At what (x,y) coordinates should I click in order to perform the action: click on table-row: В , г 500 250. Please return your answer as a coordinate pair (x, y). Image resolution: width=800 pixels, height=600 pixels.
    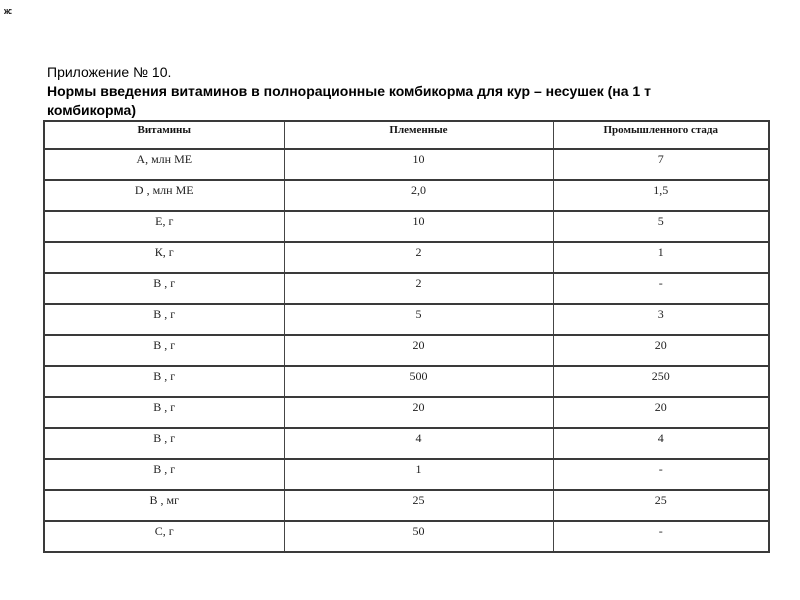
    Looking at the image, I should click on (406, 381).